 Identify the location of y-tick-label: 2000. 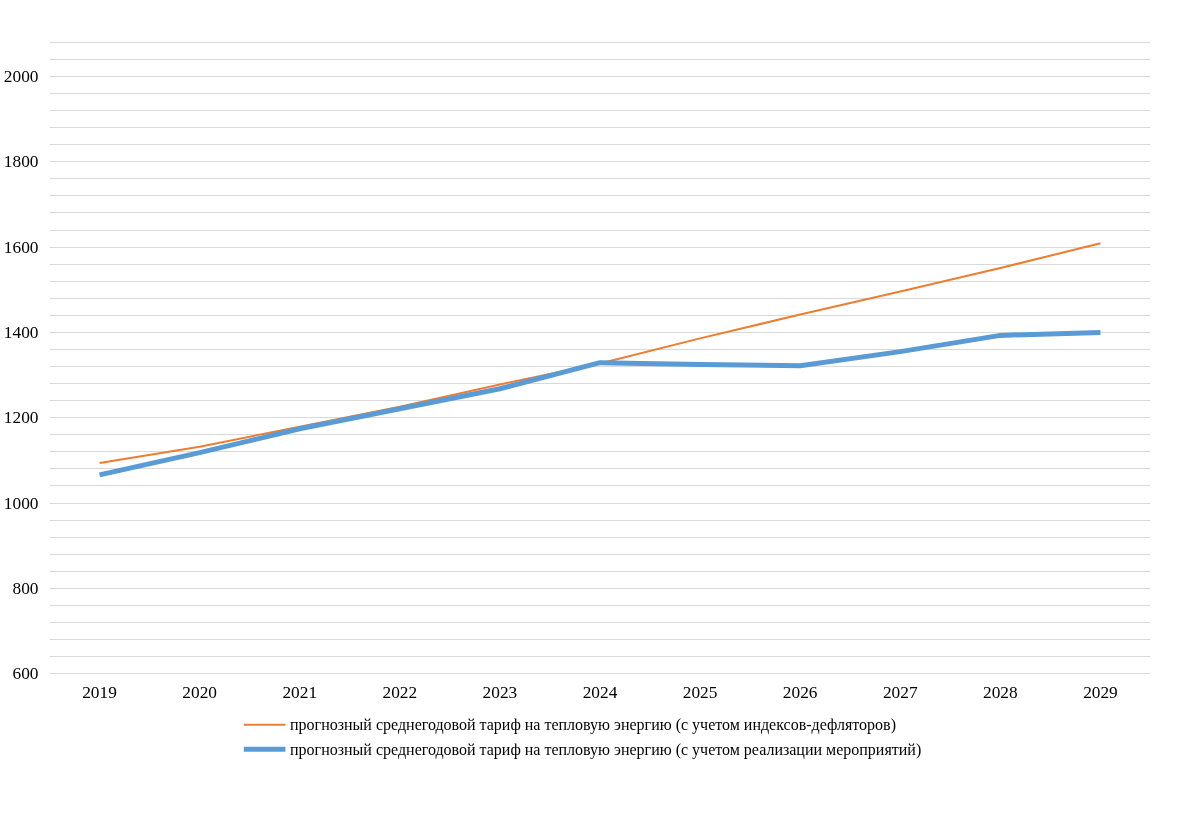
(21, 77).